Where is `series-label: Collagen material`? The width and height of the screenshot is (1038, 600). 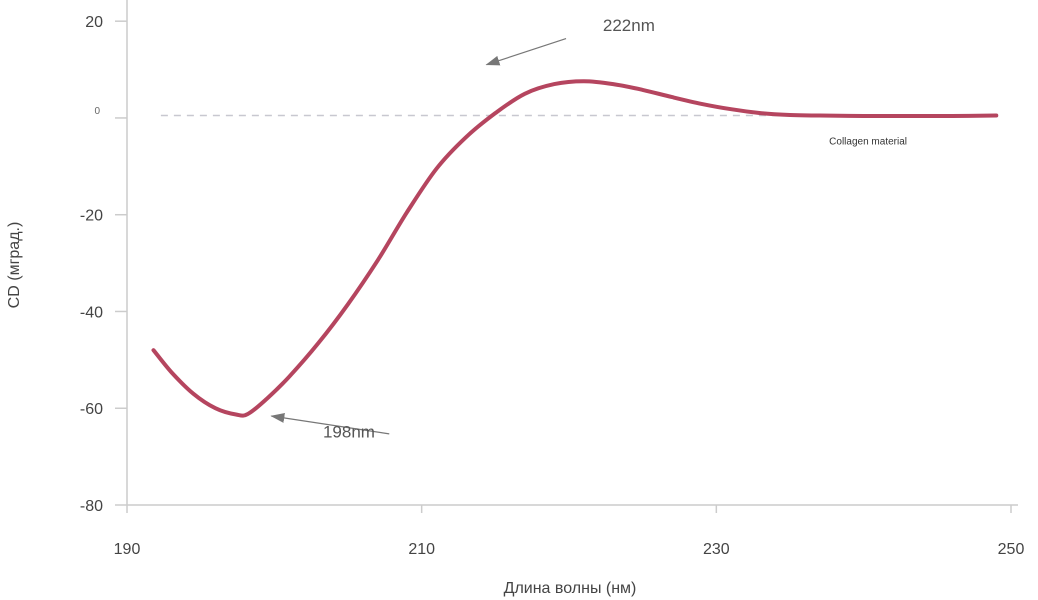 series-label: Collagen material is located at coordinates (868, 142).